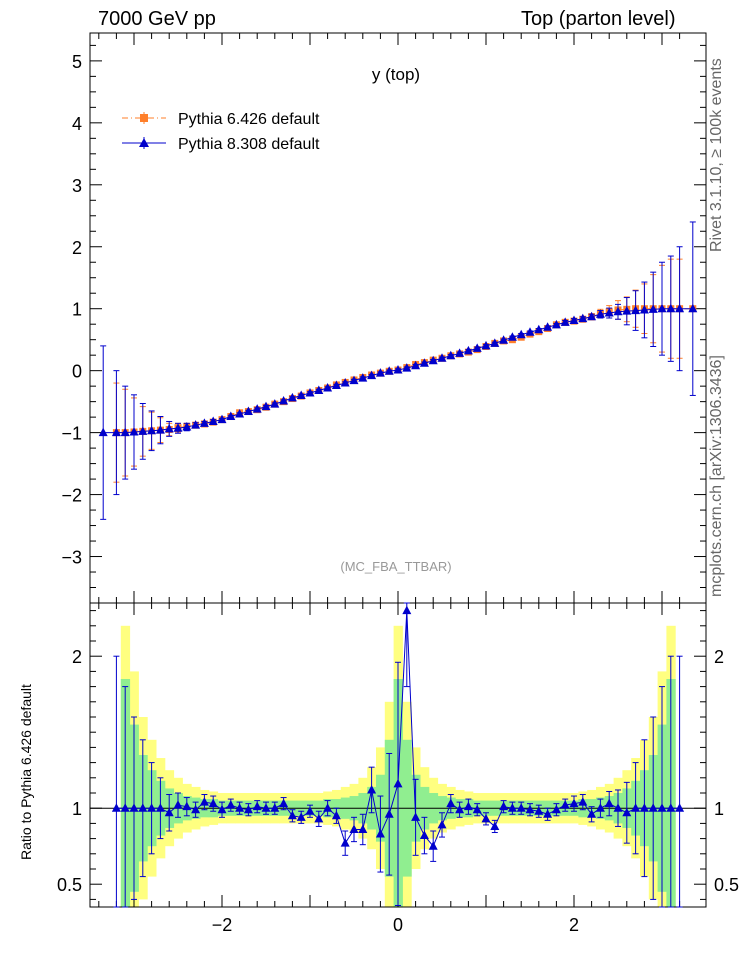 The width and height of the screenshot is (746, 972). What do you see at coordinates (222, 925) in the screenshot?
I see `x-tick-label: −2` at bounding box center [222, 925].